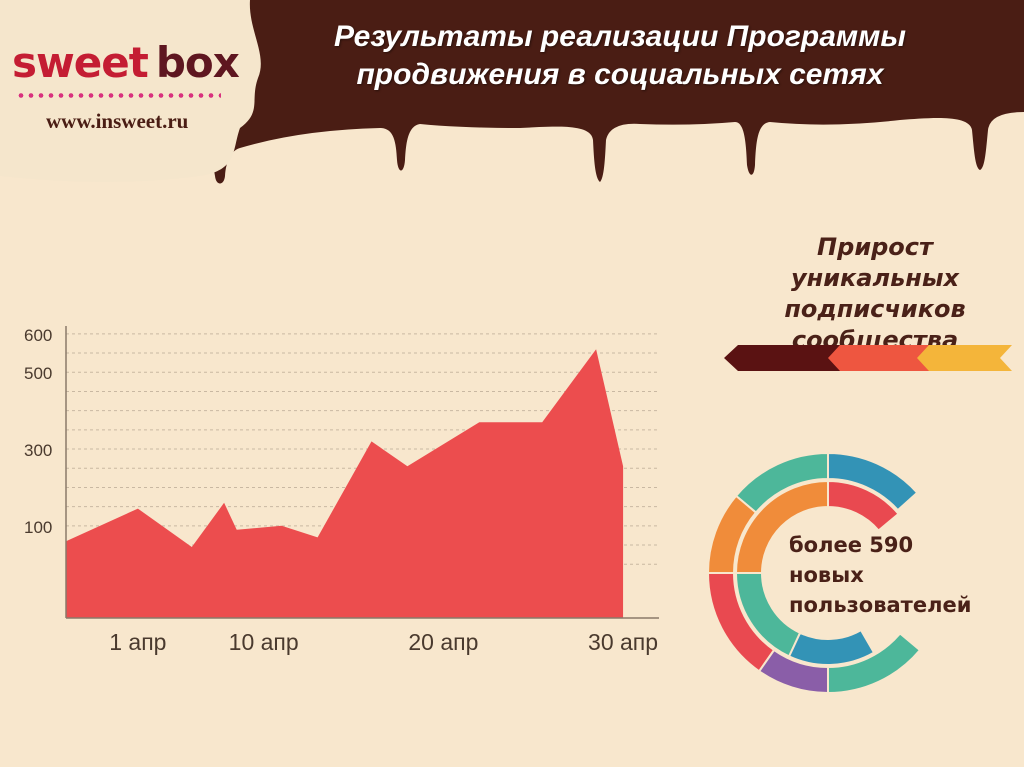  I want to click on chart-x-ticks: 1 апр 10 апр 20 апр 30 апр, so click(383, 642).